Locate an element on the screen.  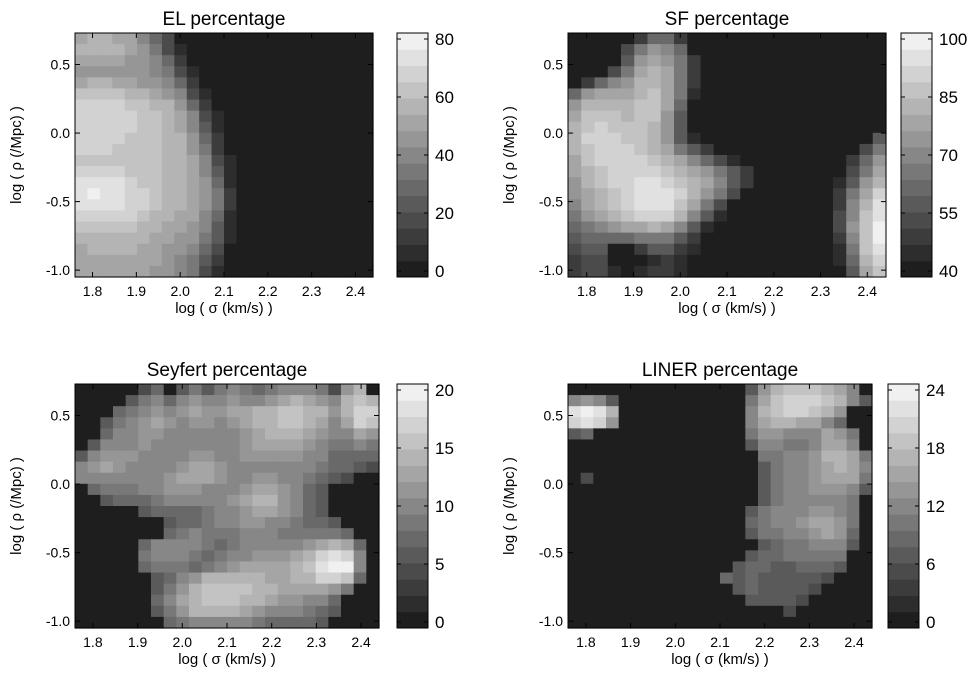
y-tick-label: 0.5 is located at coordinates (554, 65).